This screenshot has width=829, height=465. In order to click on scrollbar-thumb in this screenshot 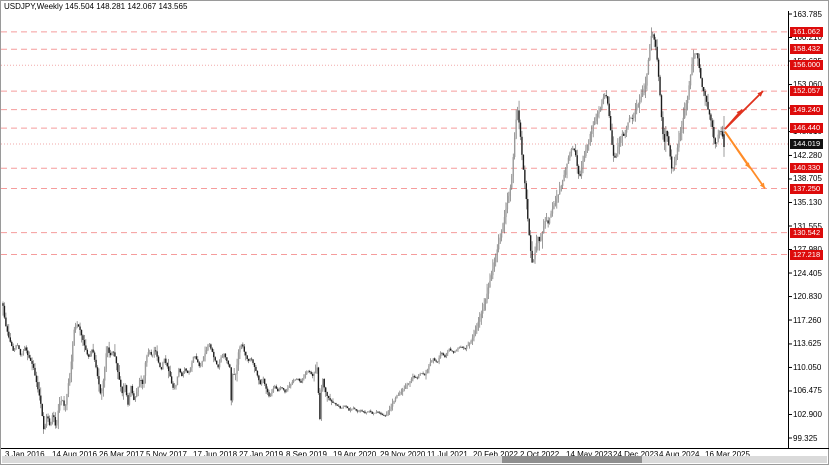, I will do `click(572, 459)`.